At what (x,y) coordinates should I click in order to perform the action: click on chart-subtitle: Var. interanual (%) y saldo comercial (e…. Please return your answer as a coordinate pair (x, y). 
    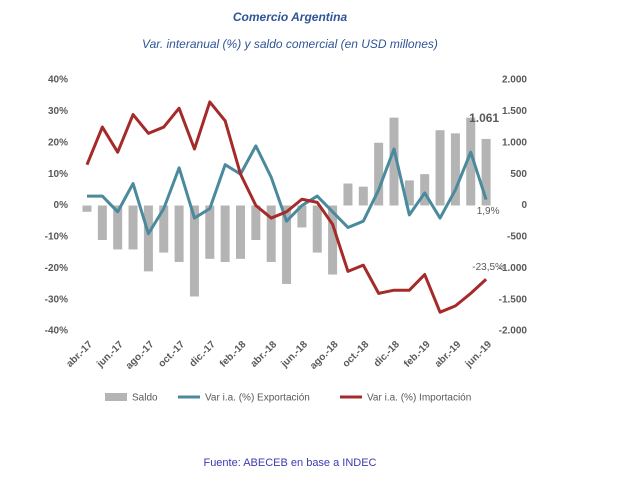
    Looking at the image, I should click on (290, 44).